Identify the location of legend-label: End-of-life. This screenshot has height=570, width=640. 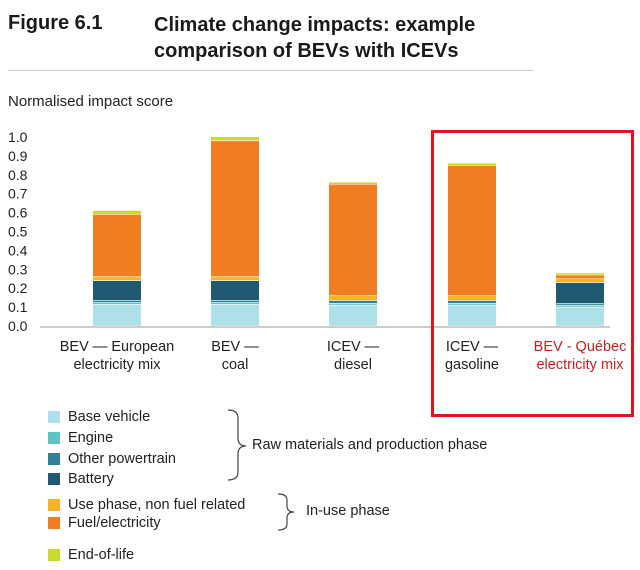
(101, 555).